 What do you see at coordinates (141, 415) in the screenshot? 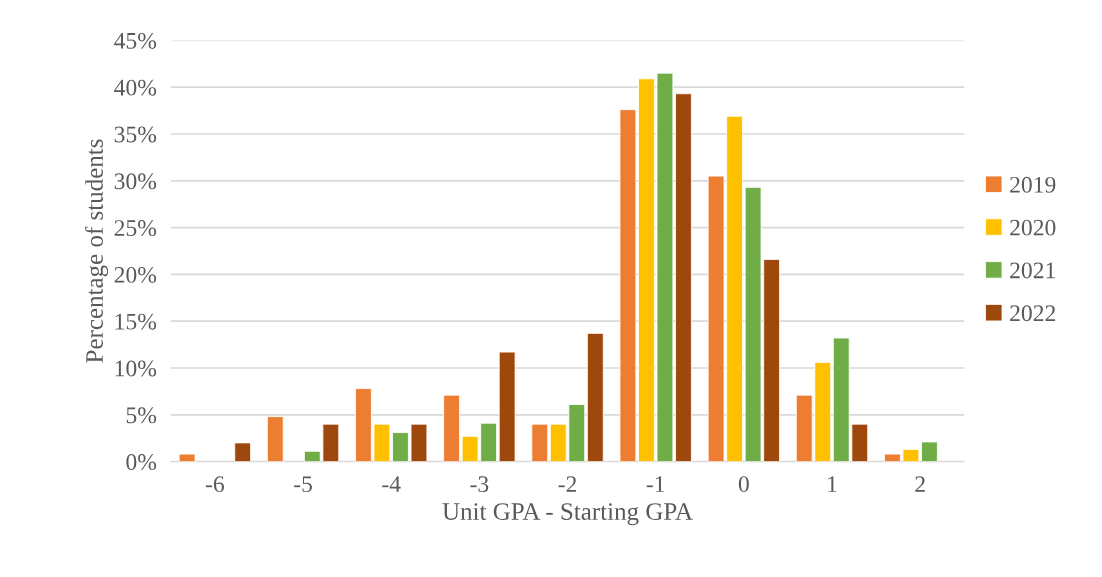
I see `y-tick-label: 5%` at bounding box center [141, 415].